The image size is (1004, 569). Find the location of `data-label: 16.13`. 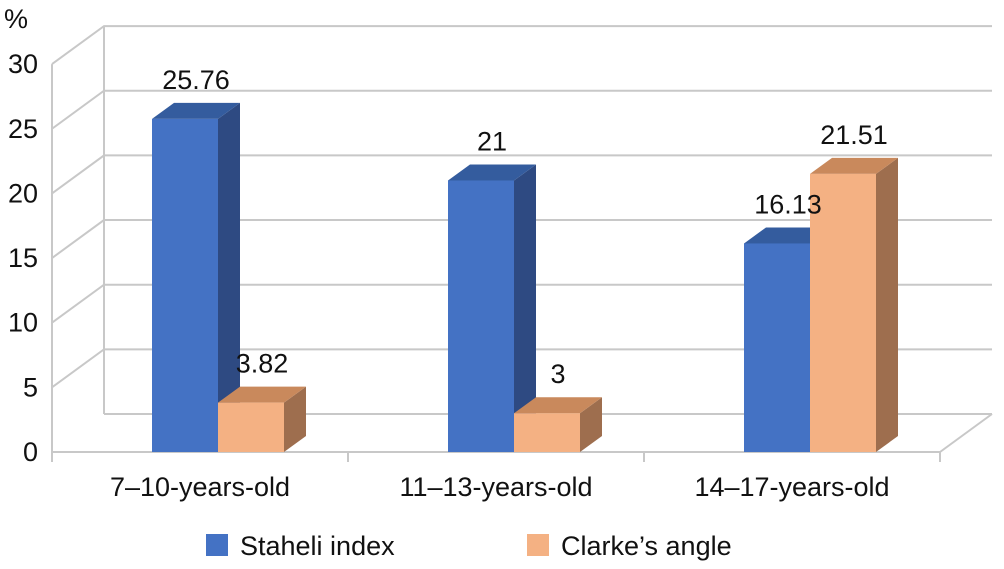

data-label: 16.13 is located at coordinates (788, 204).